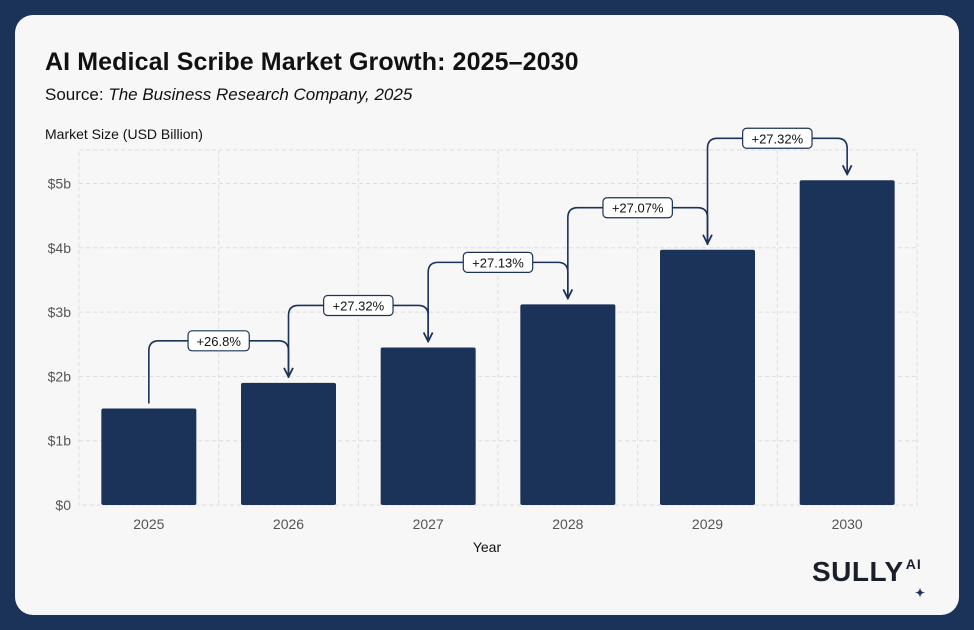 This screenshot has height=630, width=974. Describe the element at coordinates (920, 593) in the screenshot. I see `sparkle-icon: ✦` at that location.